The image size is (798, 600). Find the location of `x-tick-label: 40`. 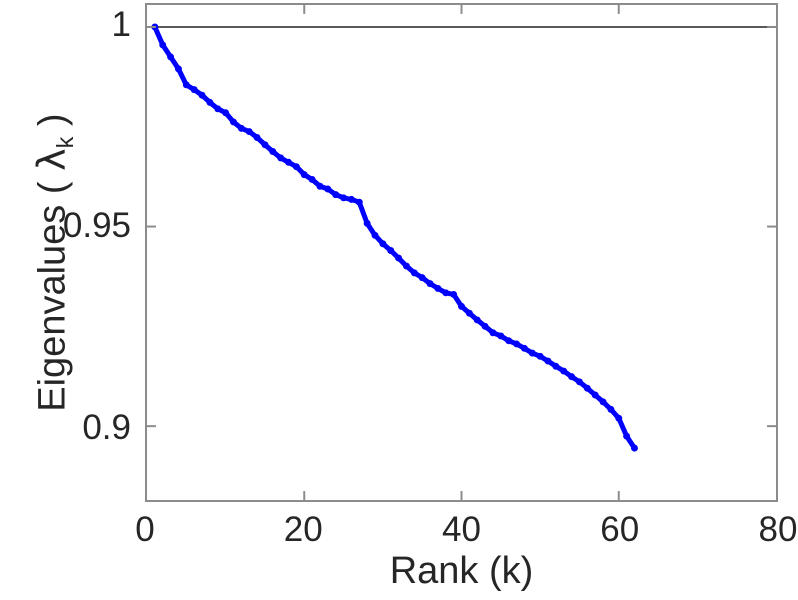

x-tick-label: 40 is located at coordinates (461, 529).